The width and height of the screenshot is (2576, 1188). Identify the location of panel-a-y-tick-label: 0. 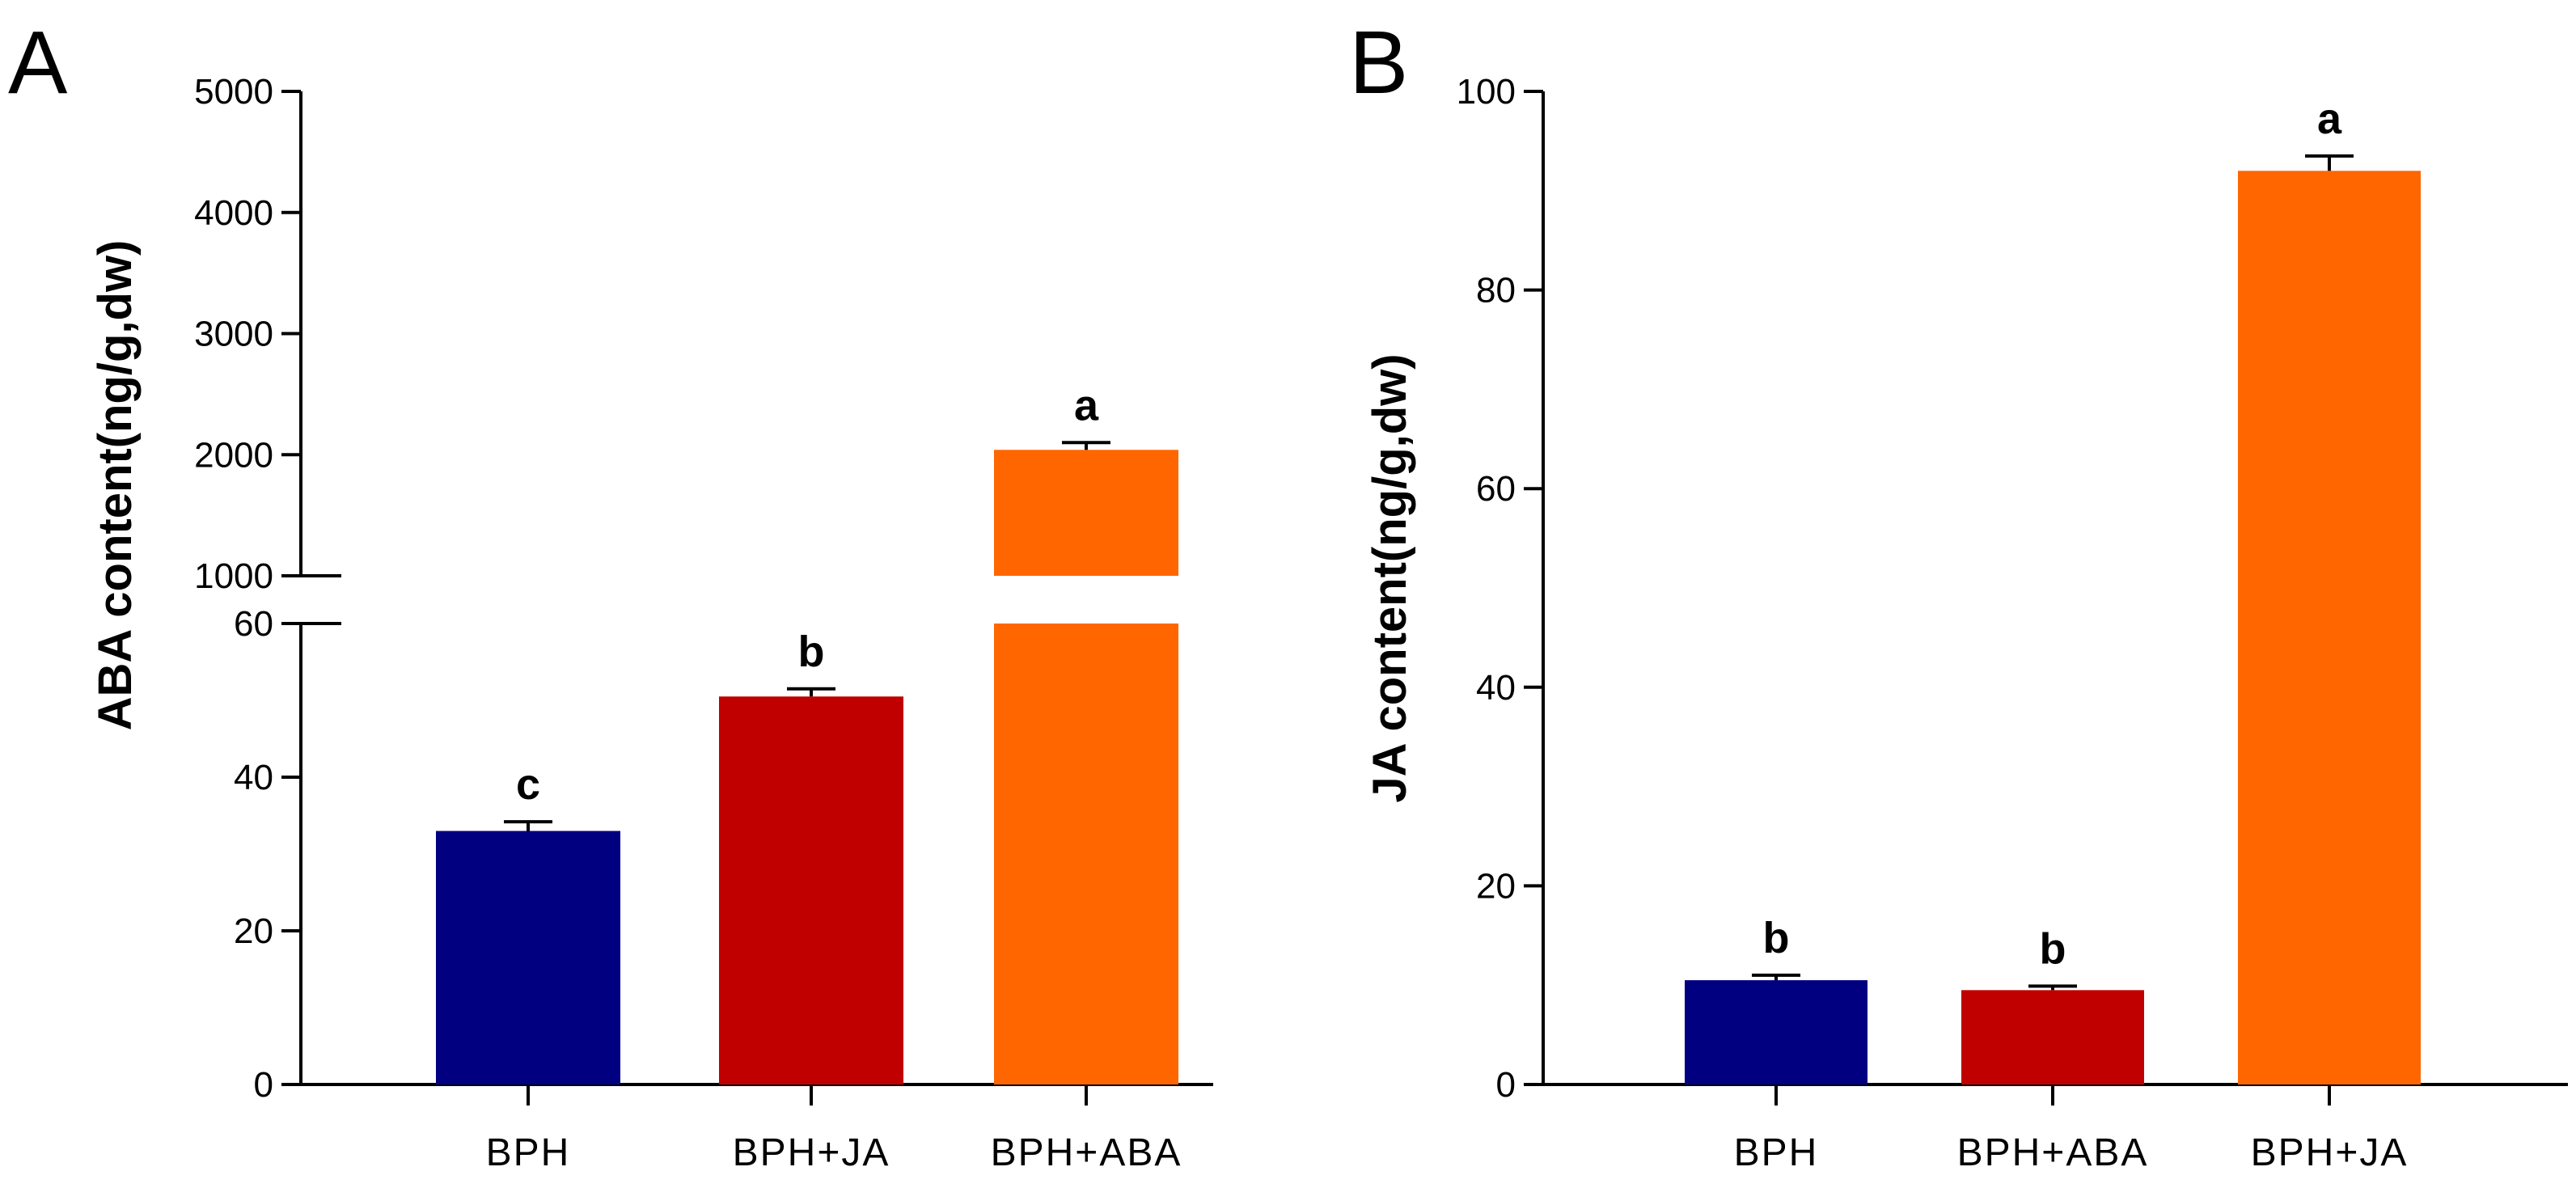
(263, 1085).